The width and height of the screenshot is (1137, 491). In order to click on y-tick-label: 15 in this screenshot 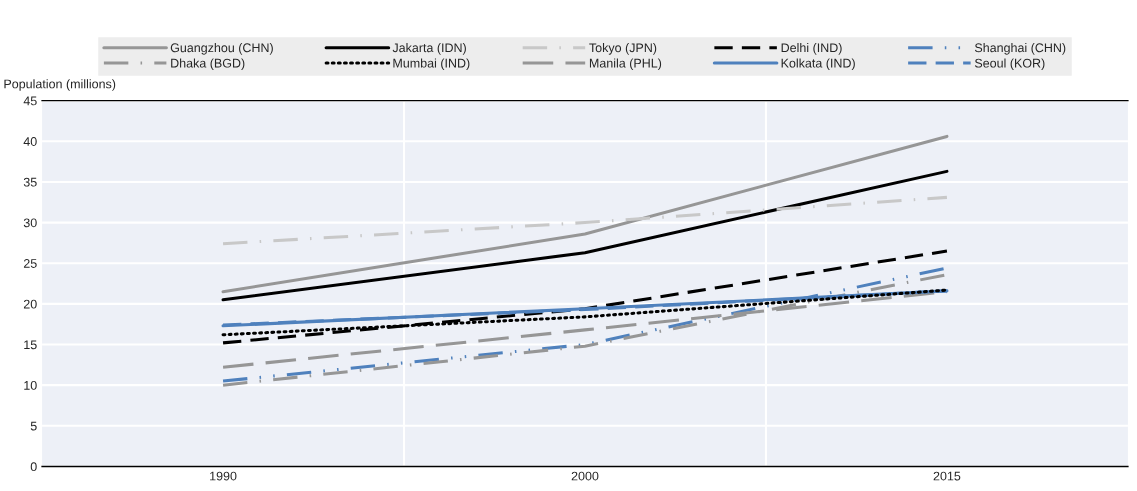, I will do `click(30, 345)`.